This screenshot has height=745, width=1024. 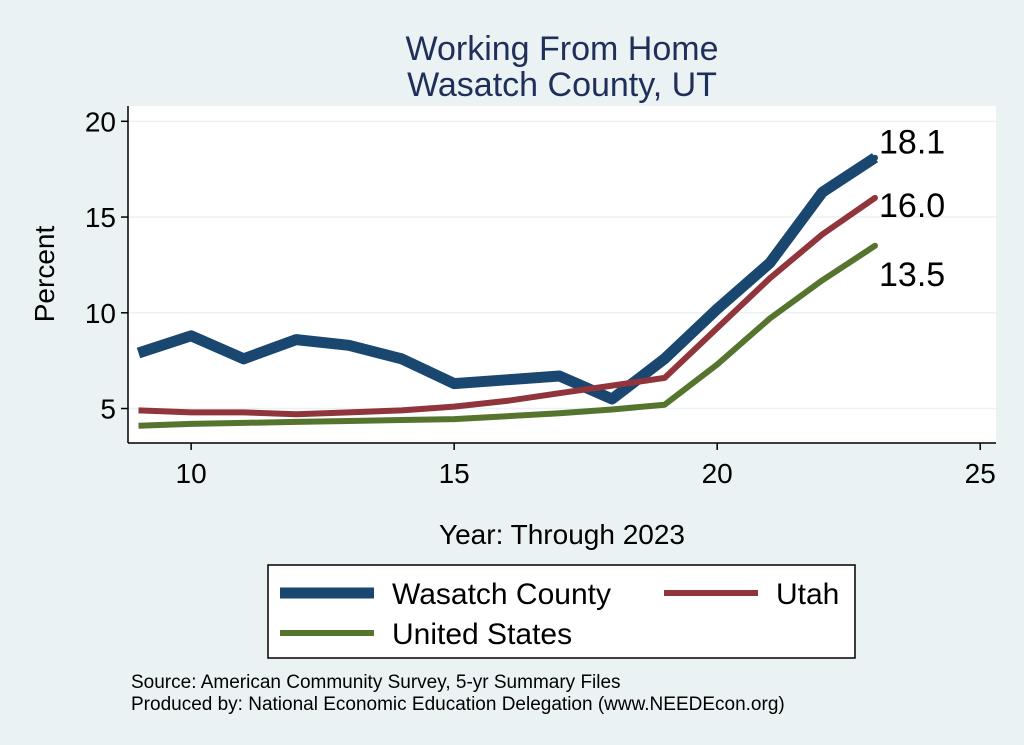 I want to click on legend-box, so click(x=561, y=611).